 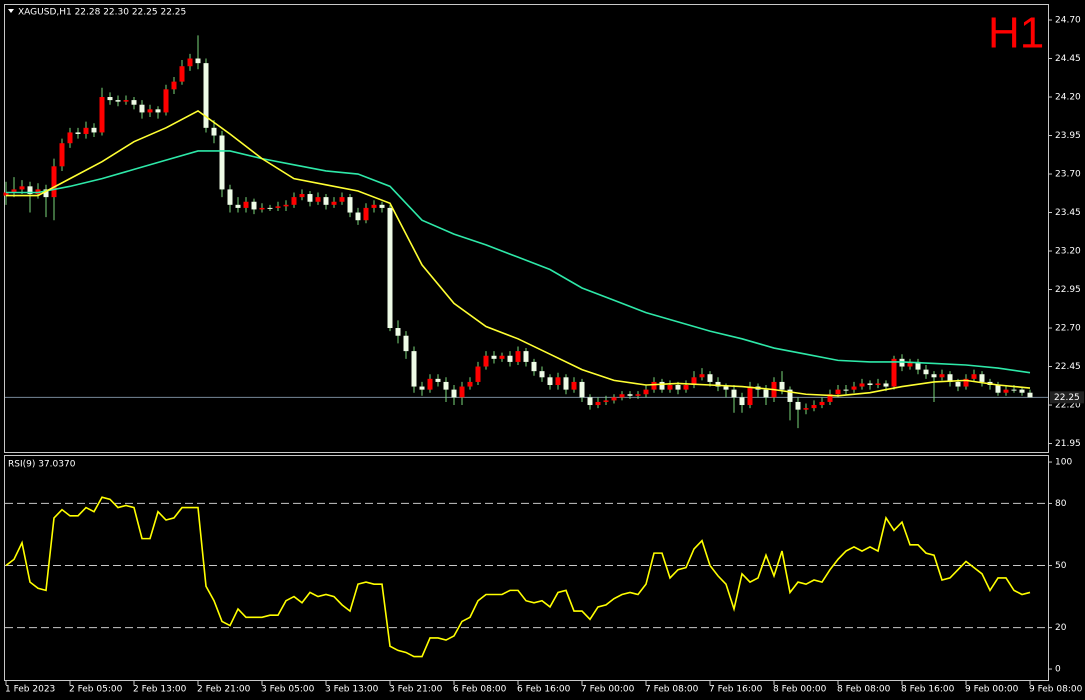 What do you see at coordinates (928, 690) in the screenshot?
I see `x-tick-label: 8 Feb 16:00` at bounding box center [928, 690].